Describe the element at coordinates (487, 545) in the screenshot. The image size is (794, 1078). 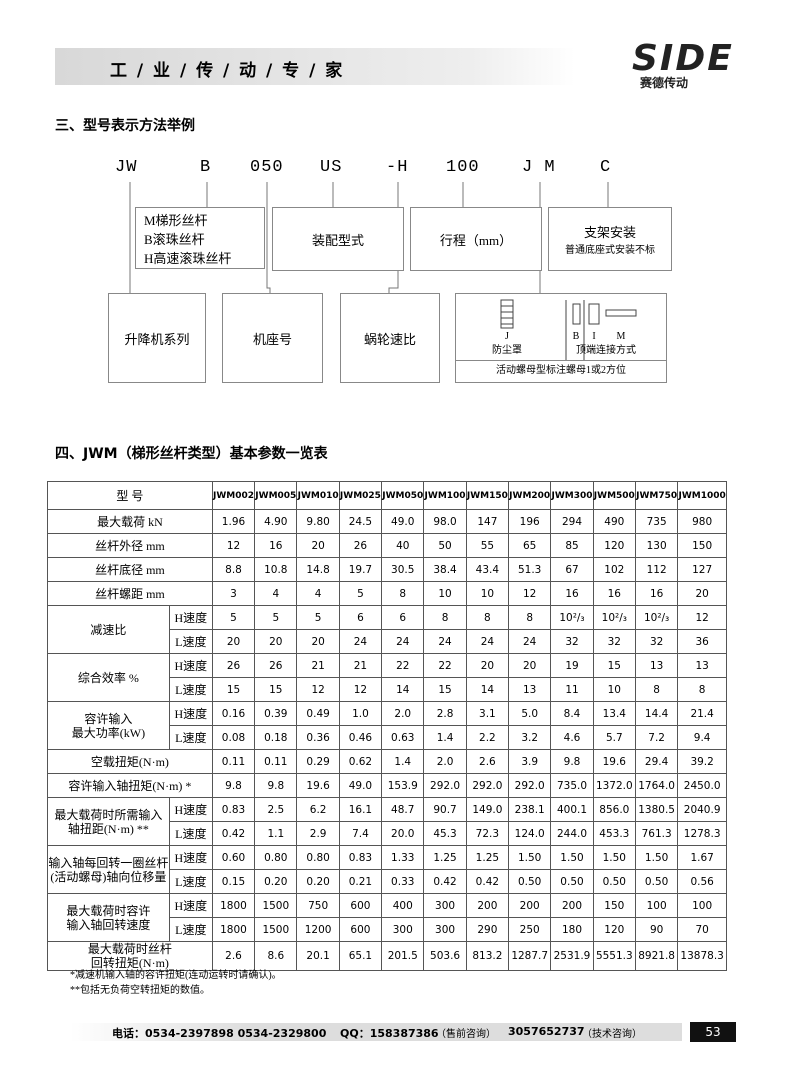
I see `value-cell: 55` at that location.